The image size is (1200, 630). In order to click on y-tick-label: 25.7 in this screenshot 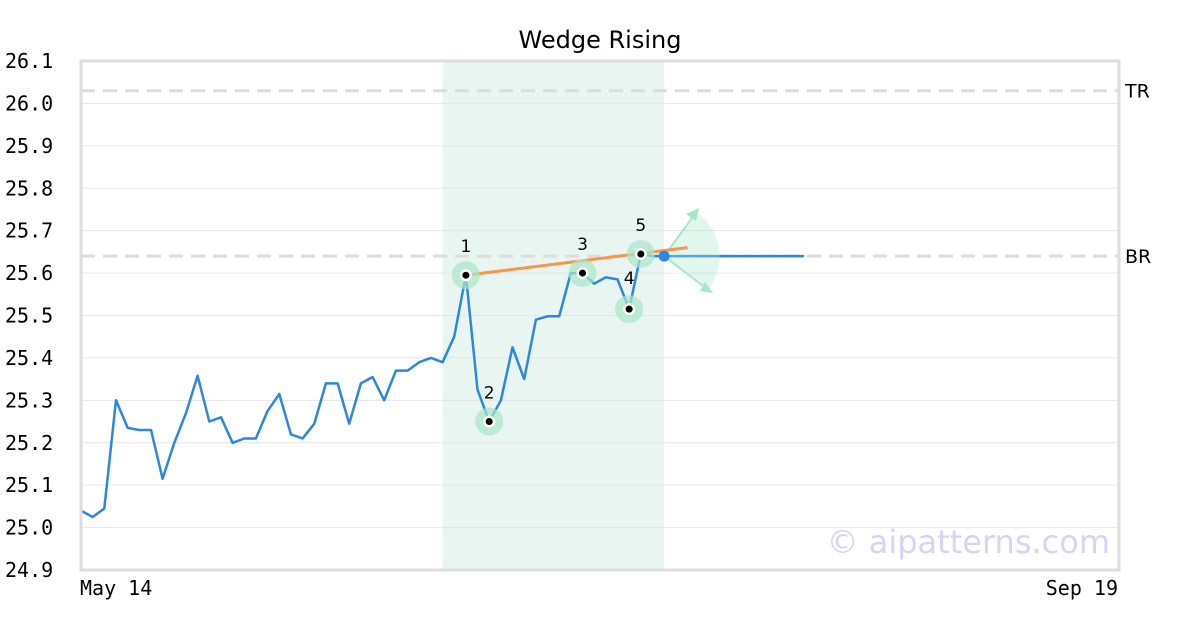, I will do `click(29, 231)`.